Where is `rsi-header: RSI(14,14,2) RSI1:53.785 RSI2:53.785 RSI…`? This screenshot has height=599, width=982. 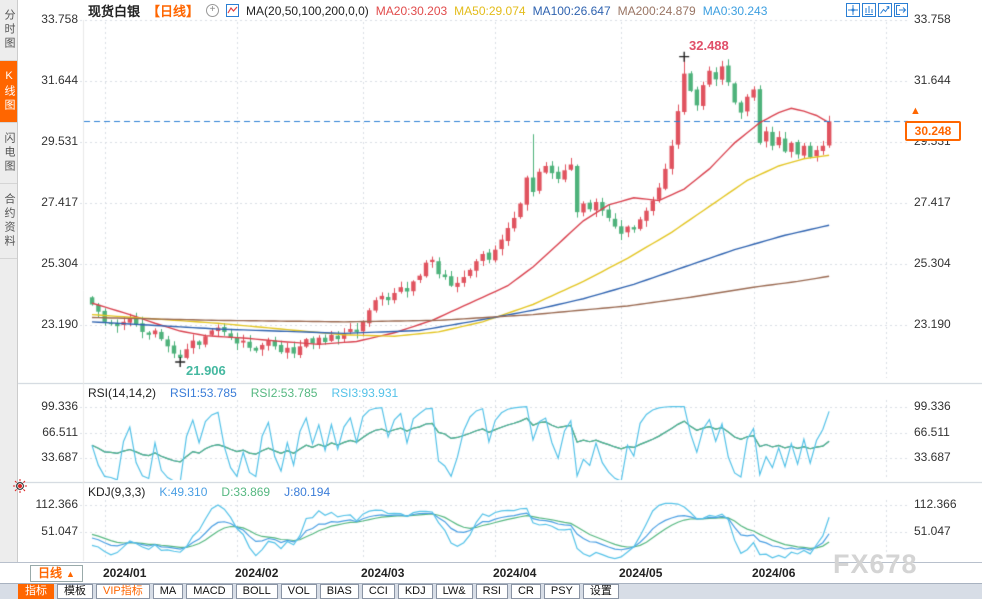 rsi-header: RSI(14,14,2) RSI1:53.785 RSI2:53.785 RSI… is located at coordinates (243, 393).